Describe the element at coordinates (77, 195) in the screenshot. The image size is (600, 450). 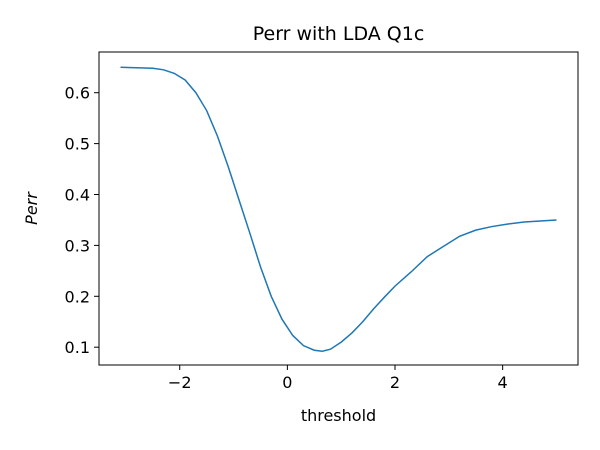
I see `y-tick-label: 0.4` at that location.